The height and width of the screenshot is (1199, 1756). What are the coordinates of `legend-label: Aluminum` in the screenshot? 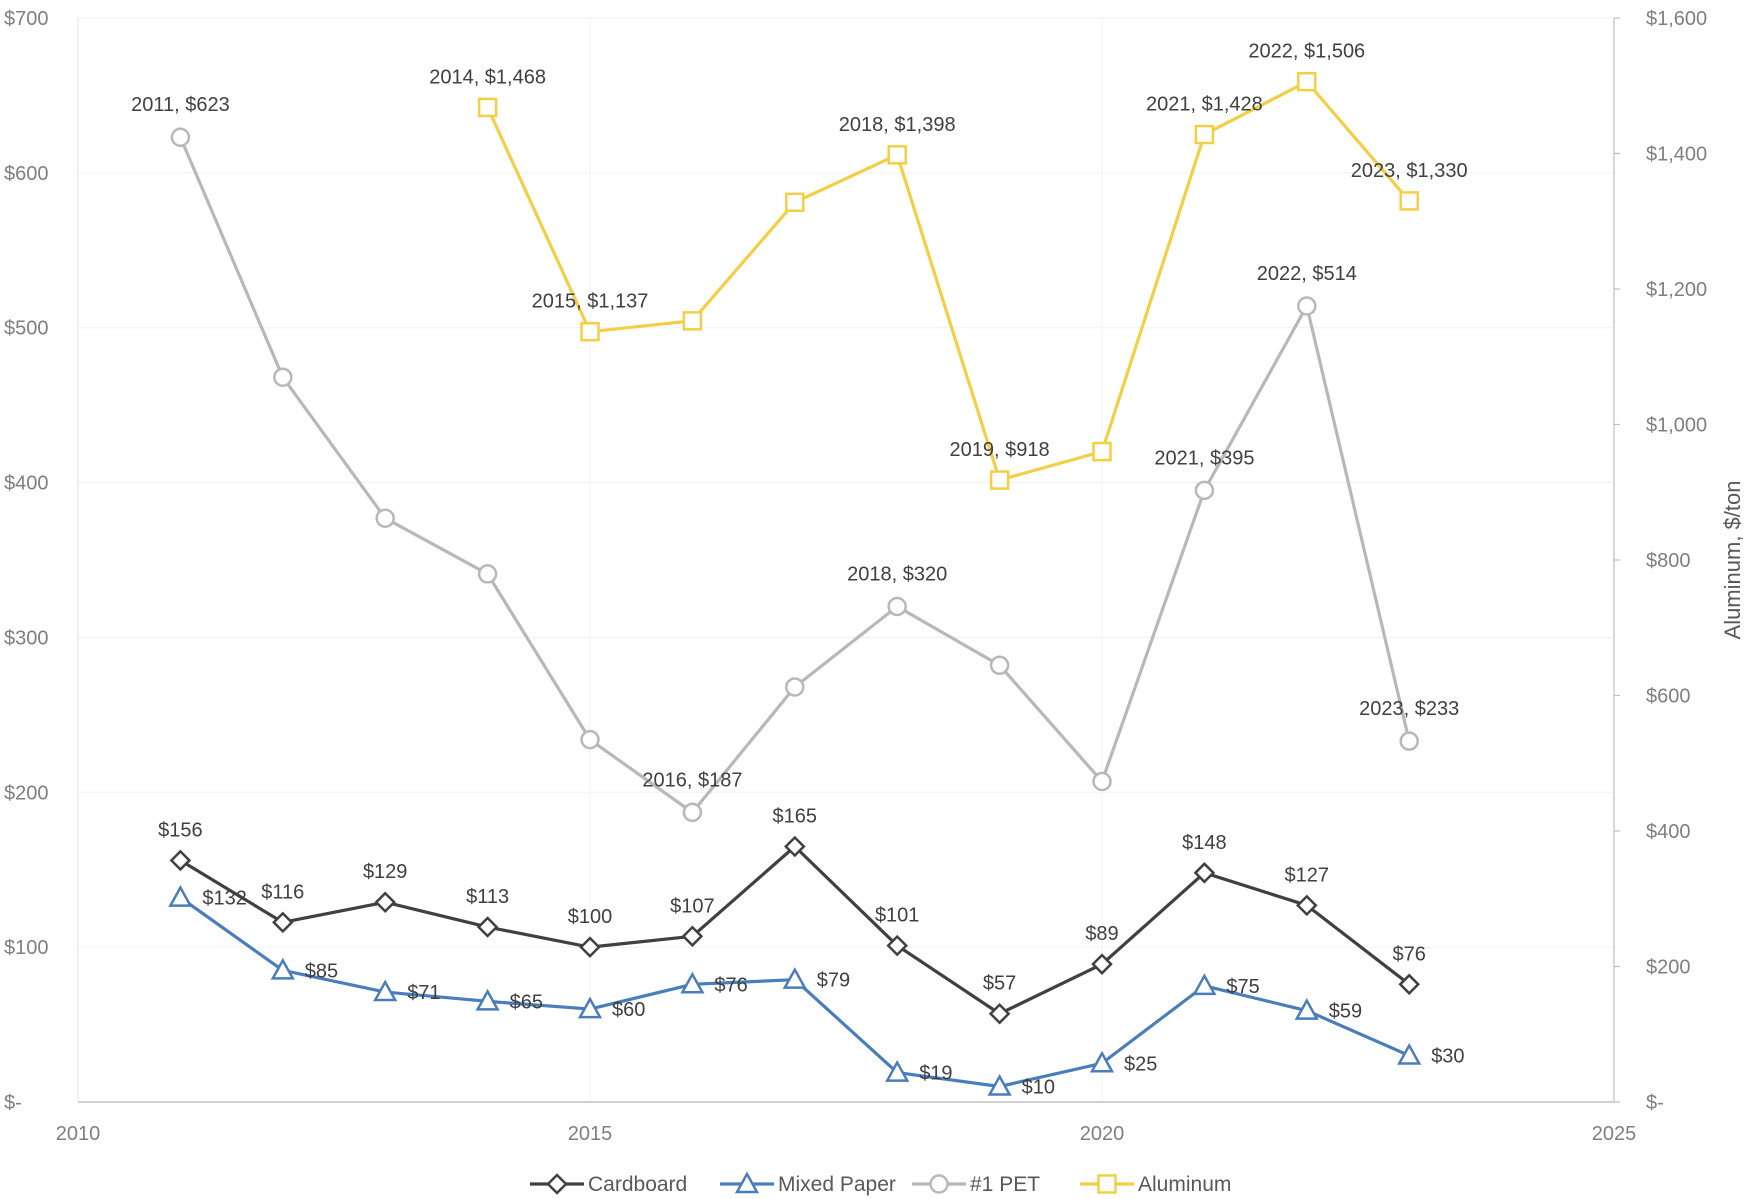 It's located at (1184, 1184).